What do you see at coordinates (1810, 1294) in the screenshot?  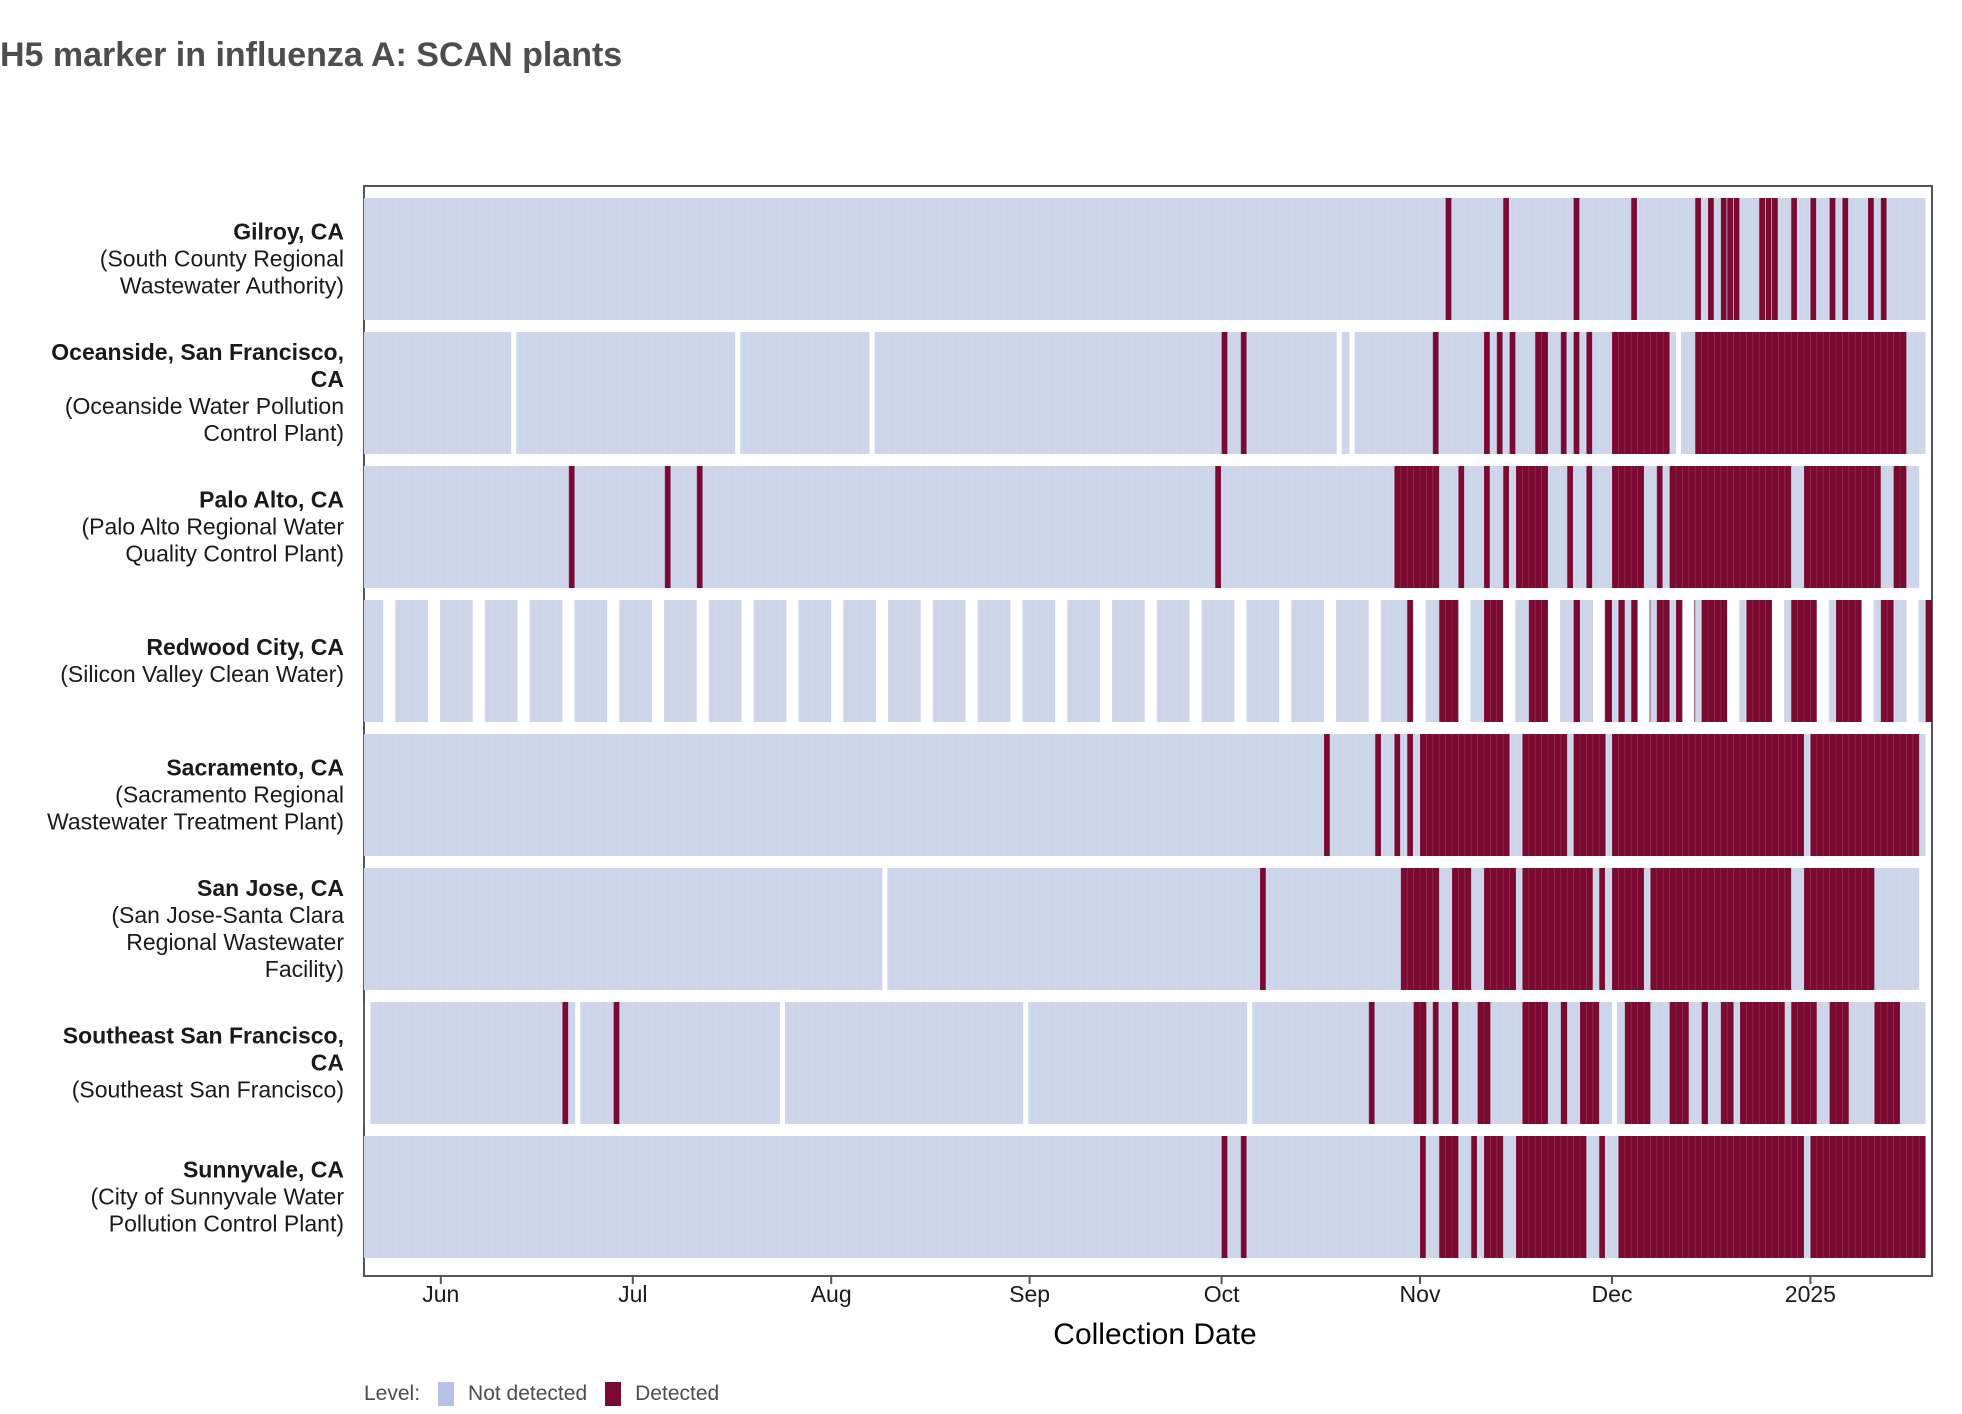 I see `x-tick-label: 2025` at bounding box center [1810, 1294].